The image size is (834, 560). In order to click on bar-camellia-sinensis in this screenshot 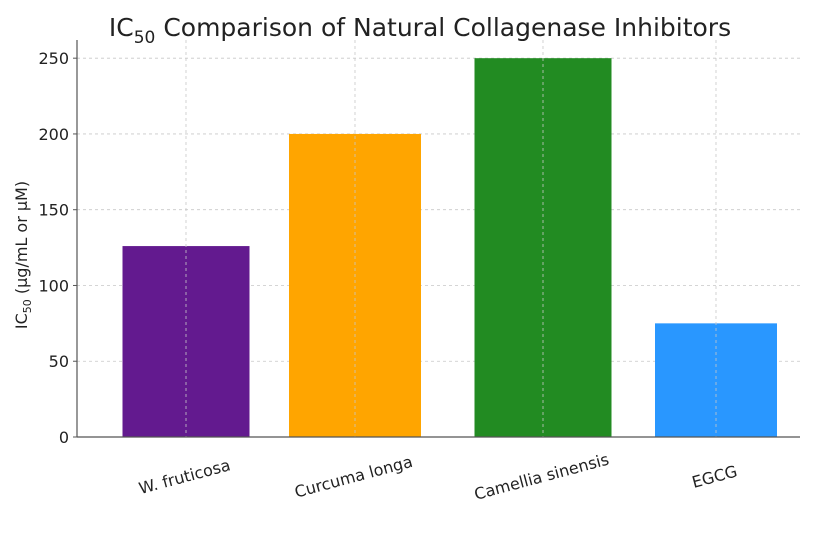, I will do `click(543, 248)`.